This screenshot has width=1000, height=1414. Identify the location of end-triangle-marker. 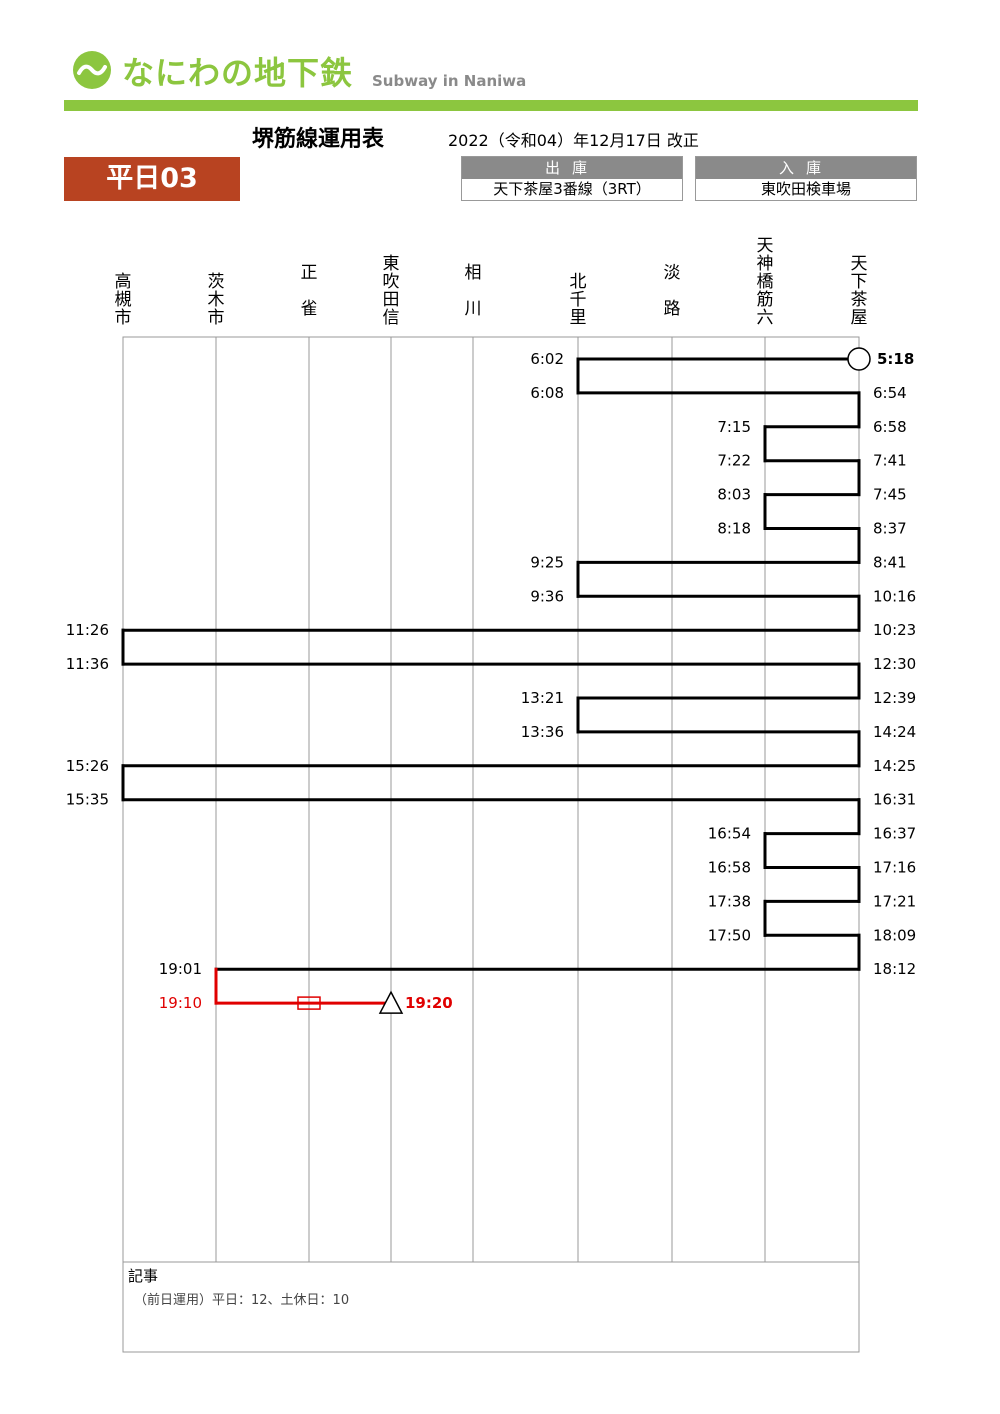
(391, 1002).